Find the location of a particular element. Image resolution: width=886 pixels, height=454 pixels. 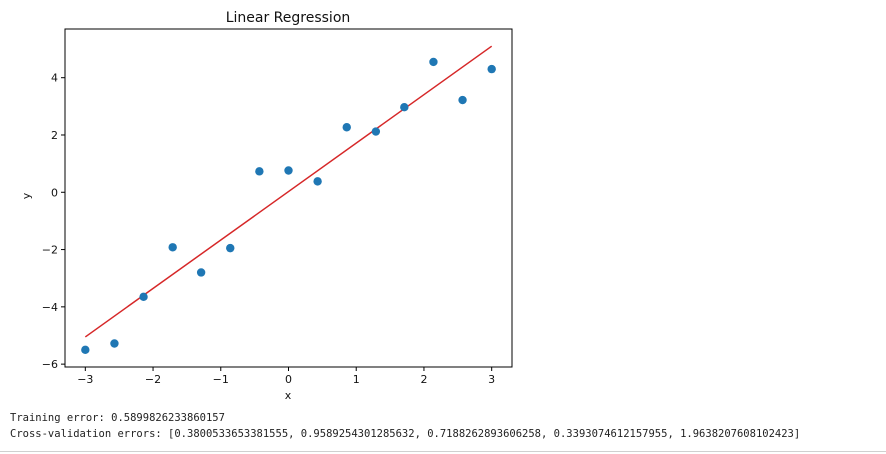

cell-divider is located at coordinates (443, 451).